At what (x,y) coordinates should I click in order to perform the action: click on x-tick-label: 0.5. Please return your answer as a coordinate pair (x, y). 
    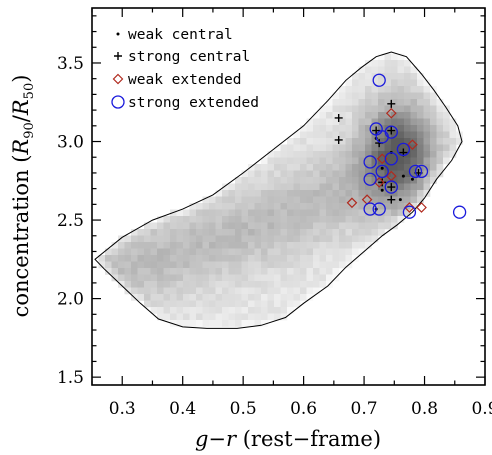
    Looking at the image, I should click on (243, 409).